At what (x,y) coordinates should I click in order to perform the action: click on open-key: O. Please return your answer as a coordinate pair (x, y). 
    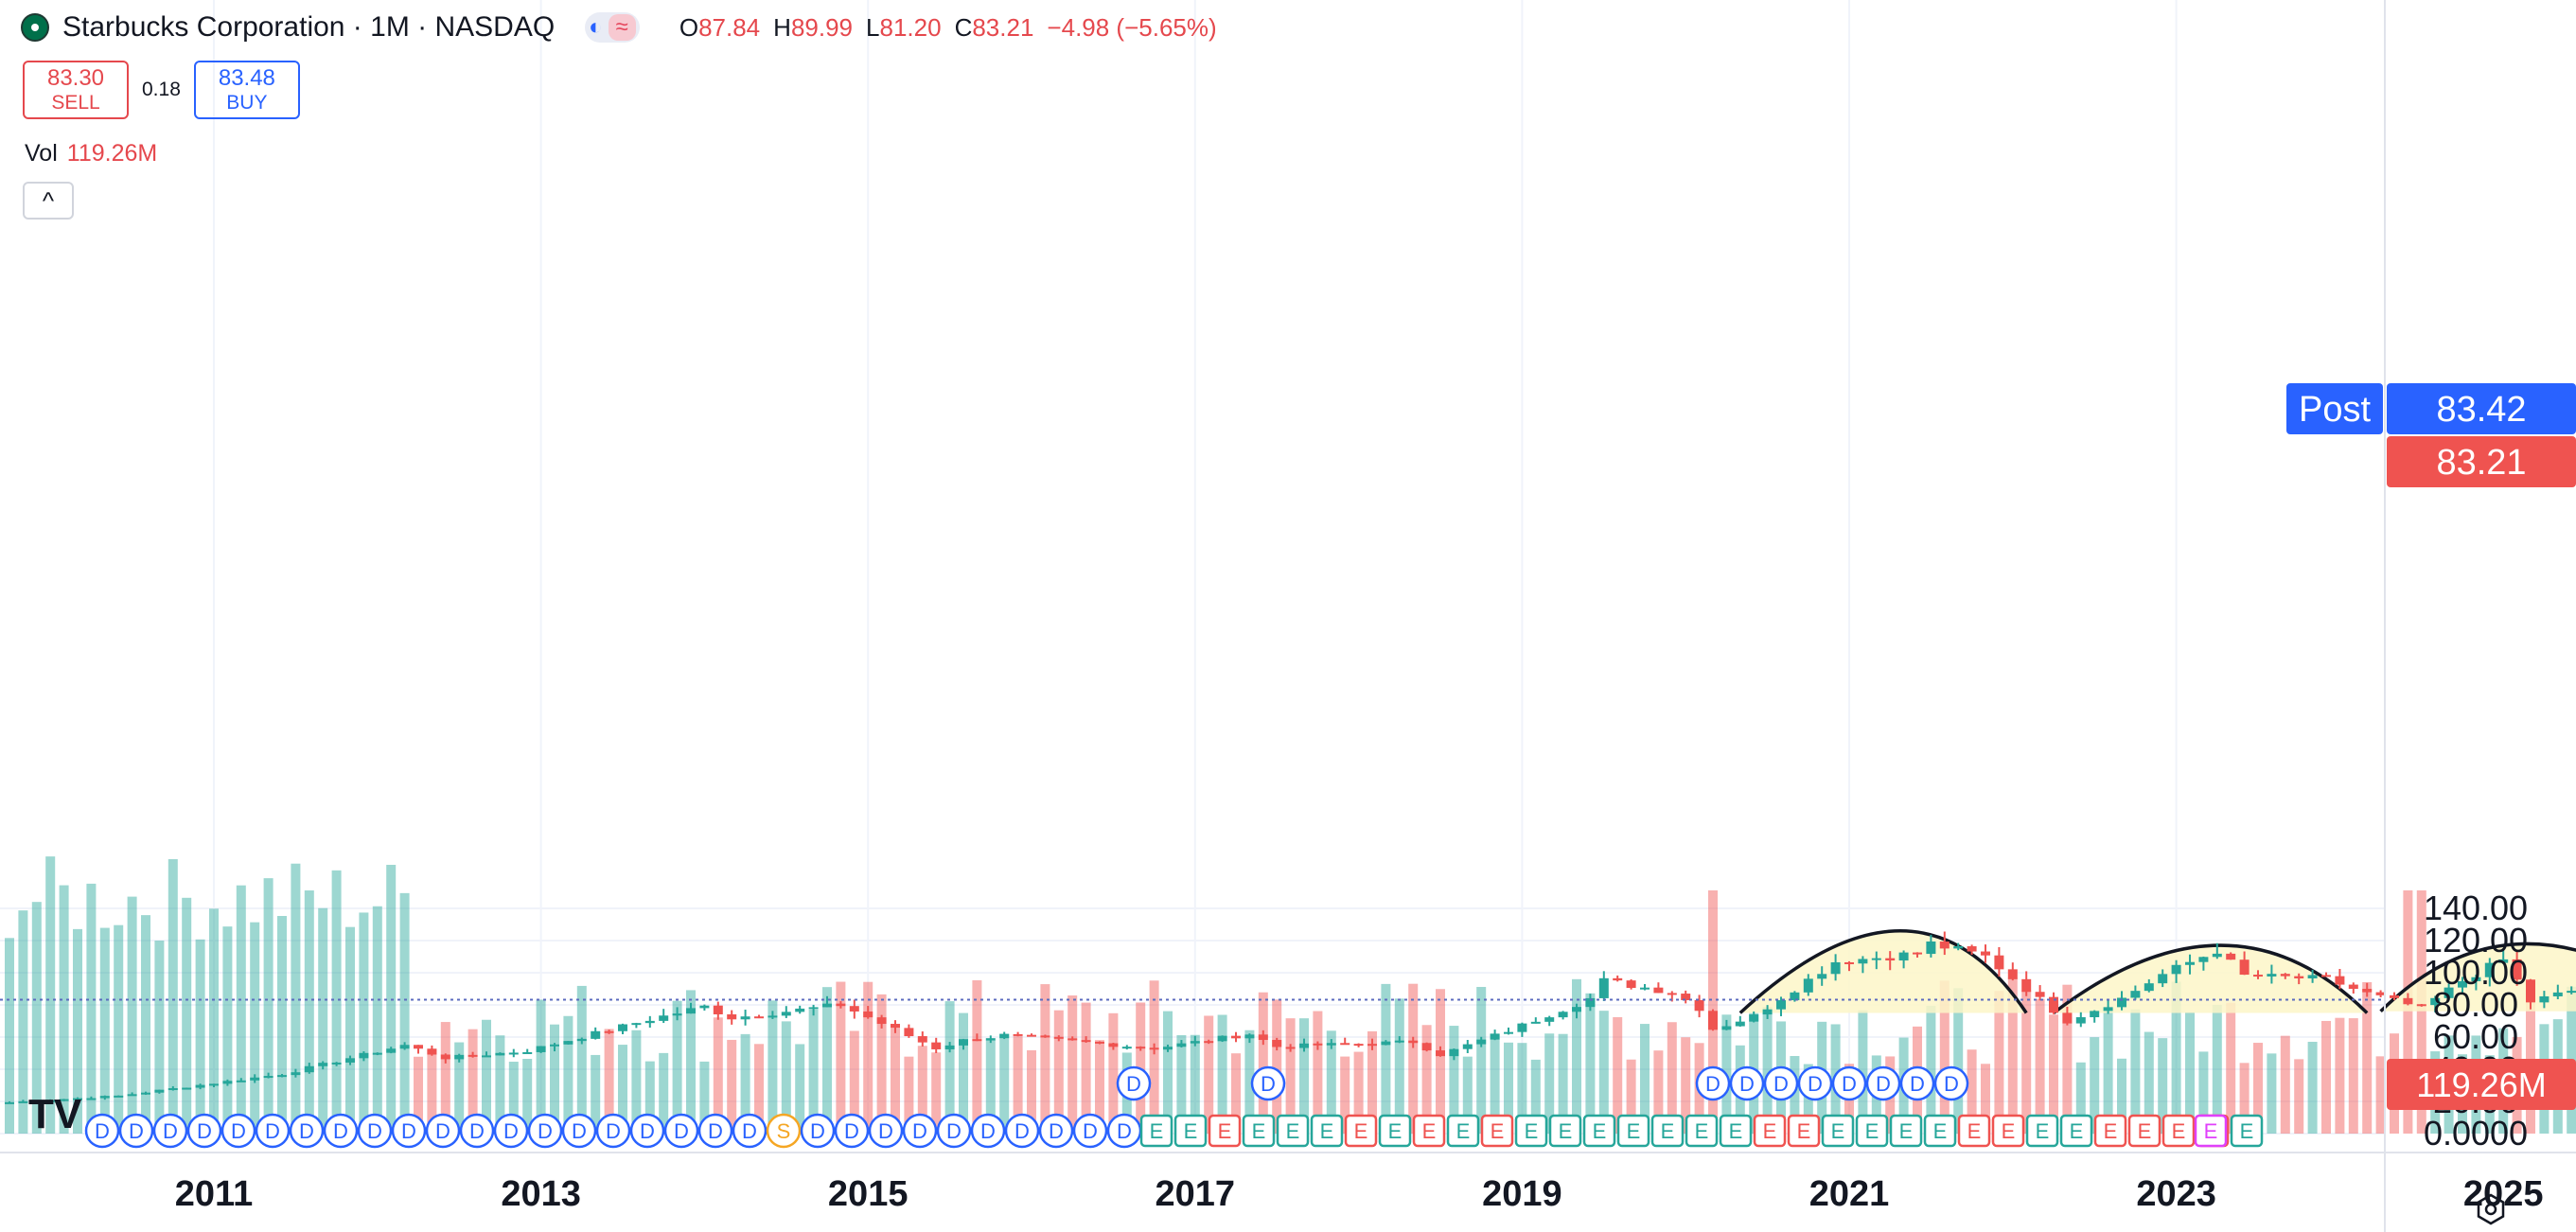
    Looking at the image, I should click on (689, 27).